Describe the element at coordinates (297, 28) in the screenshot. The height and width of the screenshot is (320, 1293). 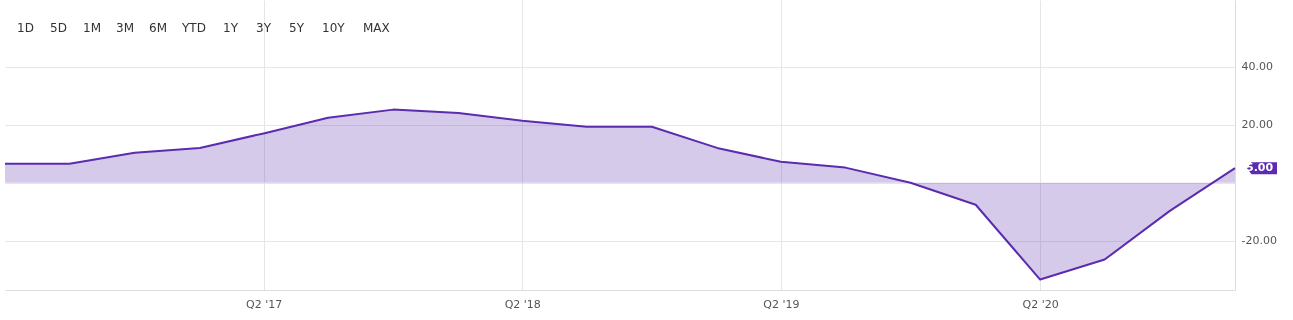
I see `annotation: 5Y` at that location.